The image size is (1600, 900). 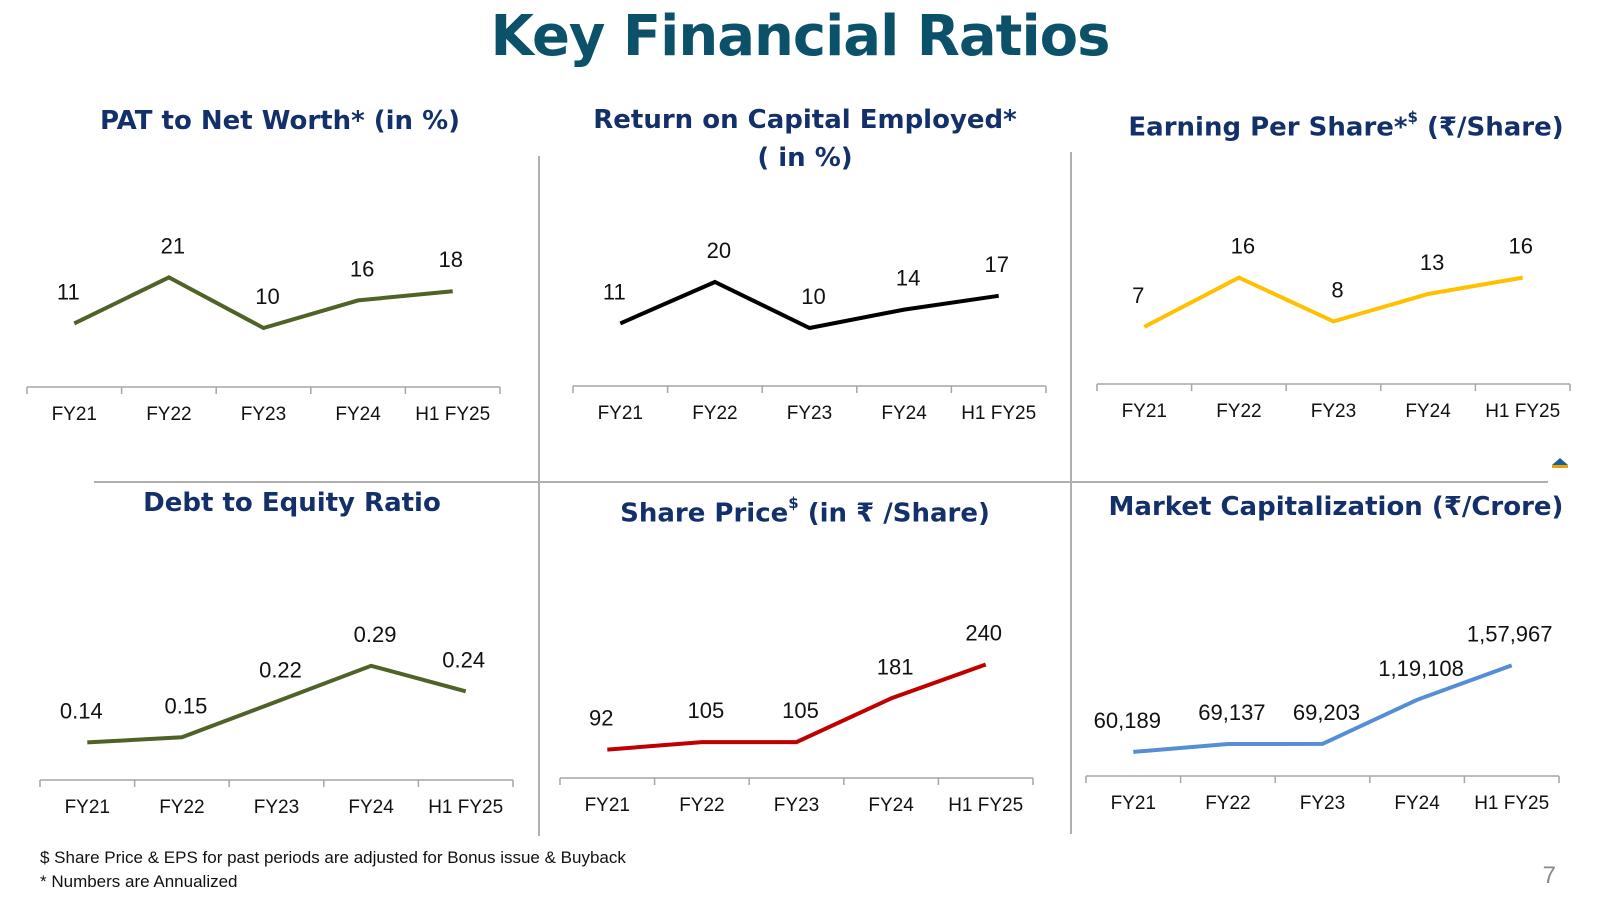 What do you see at coordinates (1326, 712) in the screenshot?
I see `data-label: 69,203` at bounding box center [1326, 712].